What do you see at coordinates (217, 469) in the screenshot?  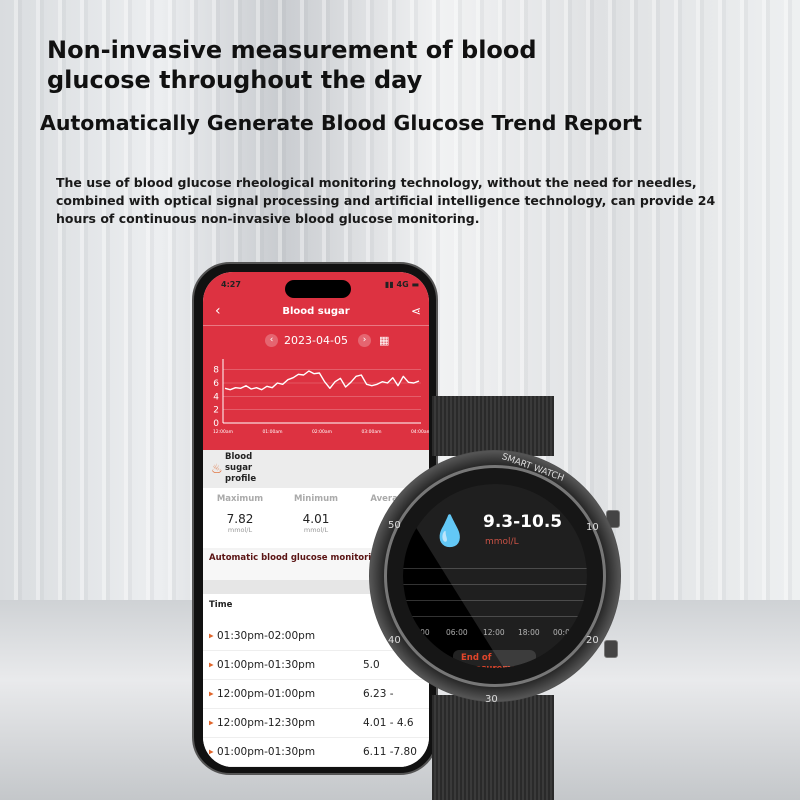 I see `blood-drop-icon: ♨` at bounding box center [217, 469].